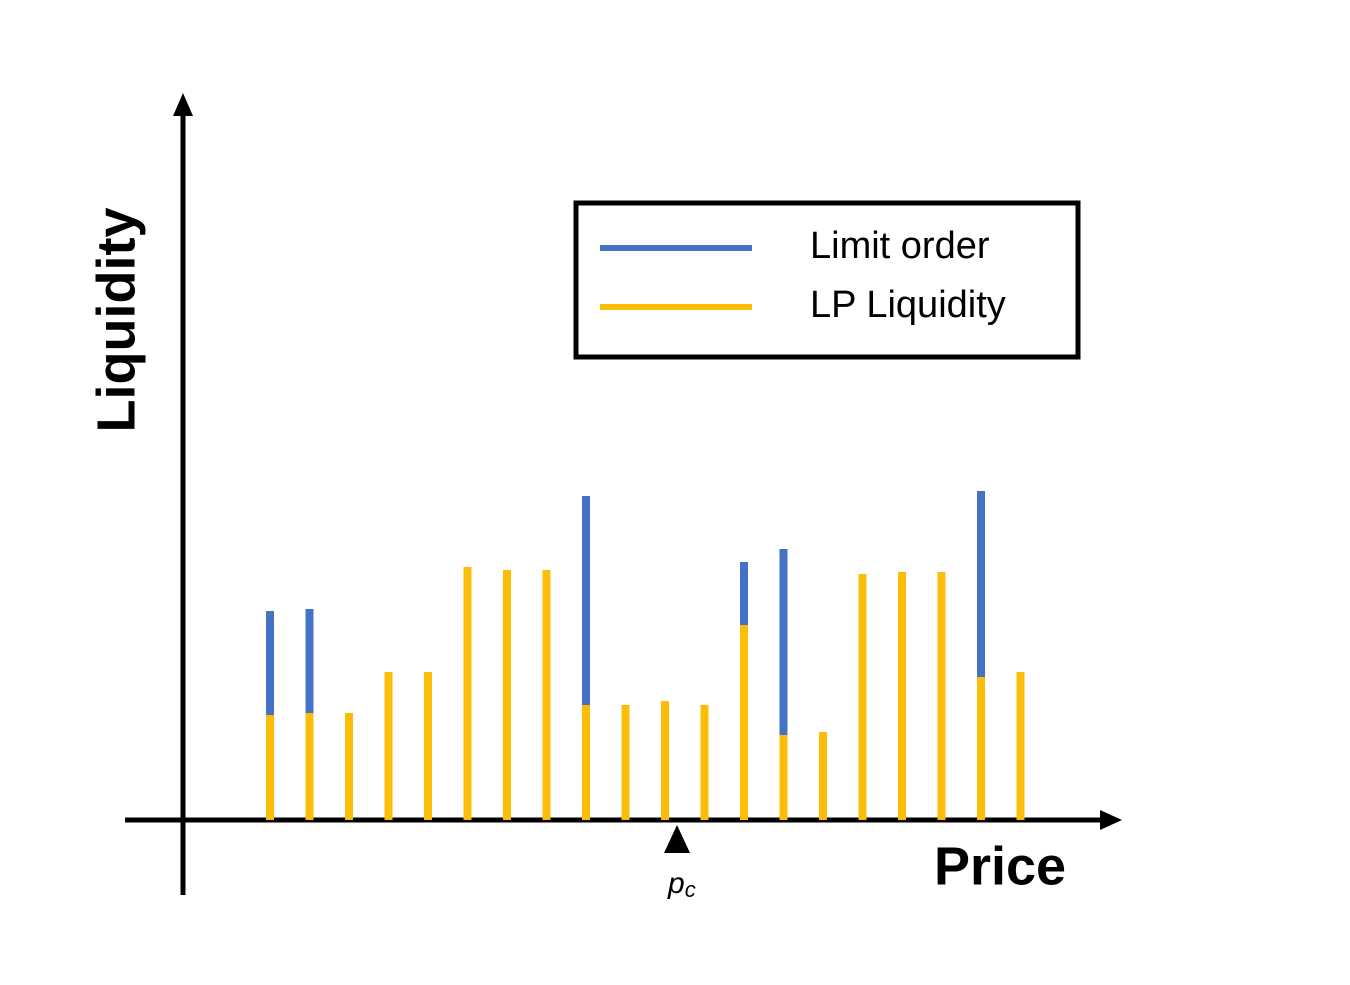 The height and width of the screenshot is (985, 1350). I want to click on annotation: pc, so click(681, 884).